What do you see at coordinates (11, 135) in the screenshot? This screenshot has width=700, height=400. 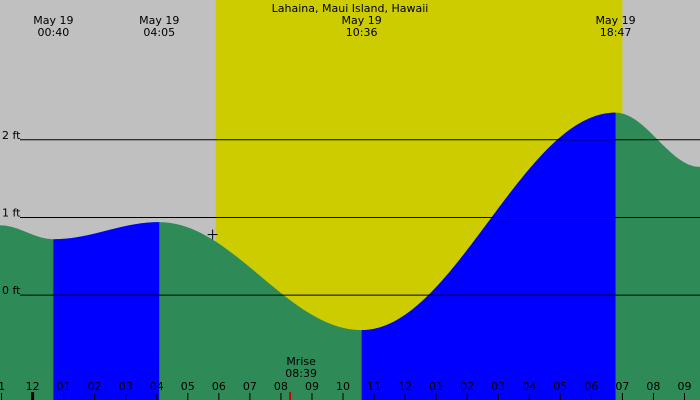 I see `y-tick-label: 2 ft` at bounding box center [11, 135].